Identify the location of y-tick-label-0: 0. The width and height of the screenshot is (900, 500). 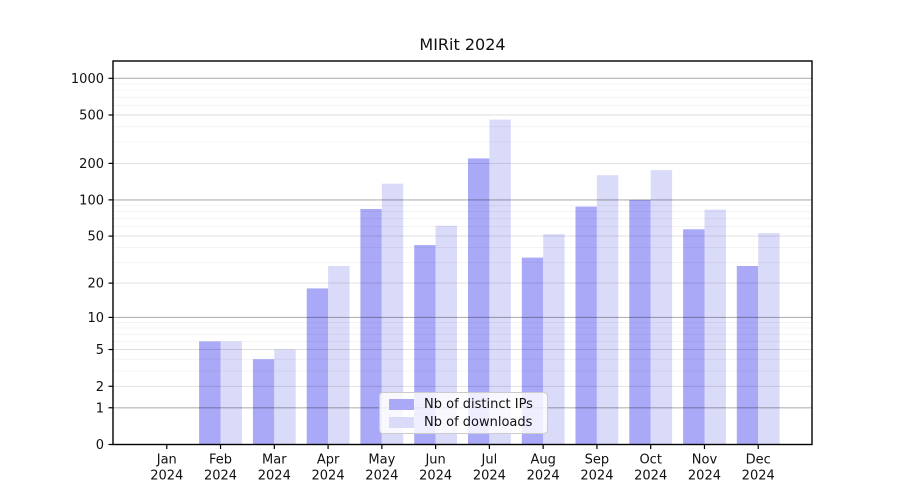
(100, 445).